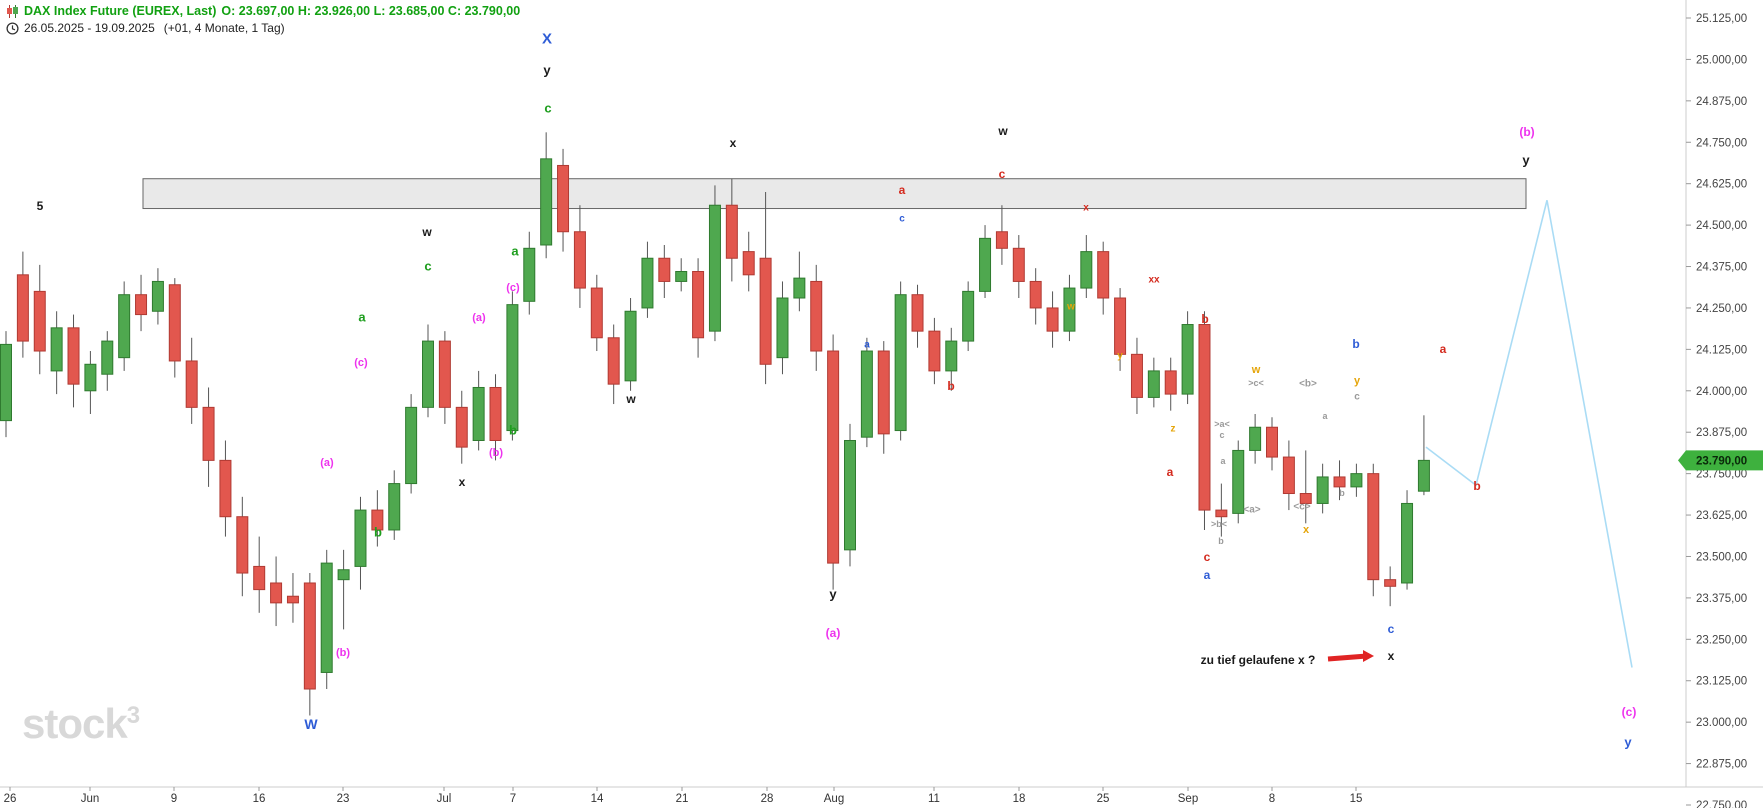 The image size is (1763, 808). I want to click on wave-label: <b>, so click(1308, 384).